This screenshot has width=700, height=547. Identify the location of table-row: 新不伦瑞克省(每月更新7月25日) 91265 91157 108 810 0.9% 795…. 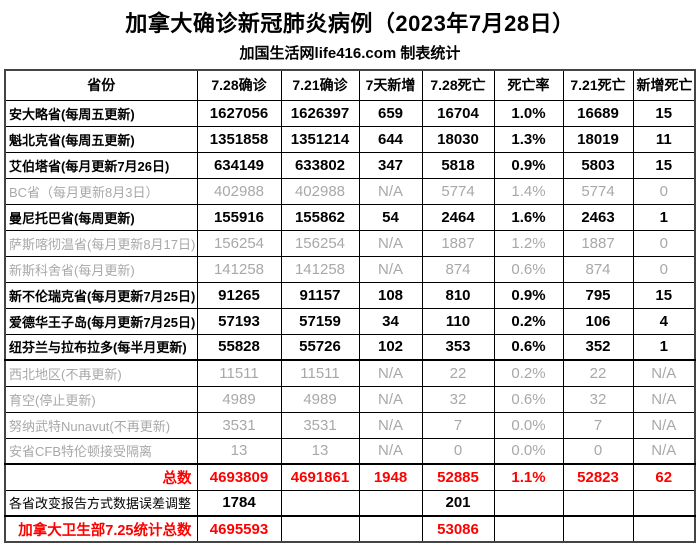
(350, 295).